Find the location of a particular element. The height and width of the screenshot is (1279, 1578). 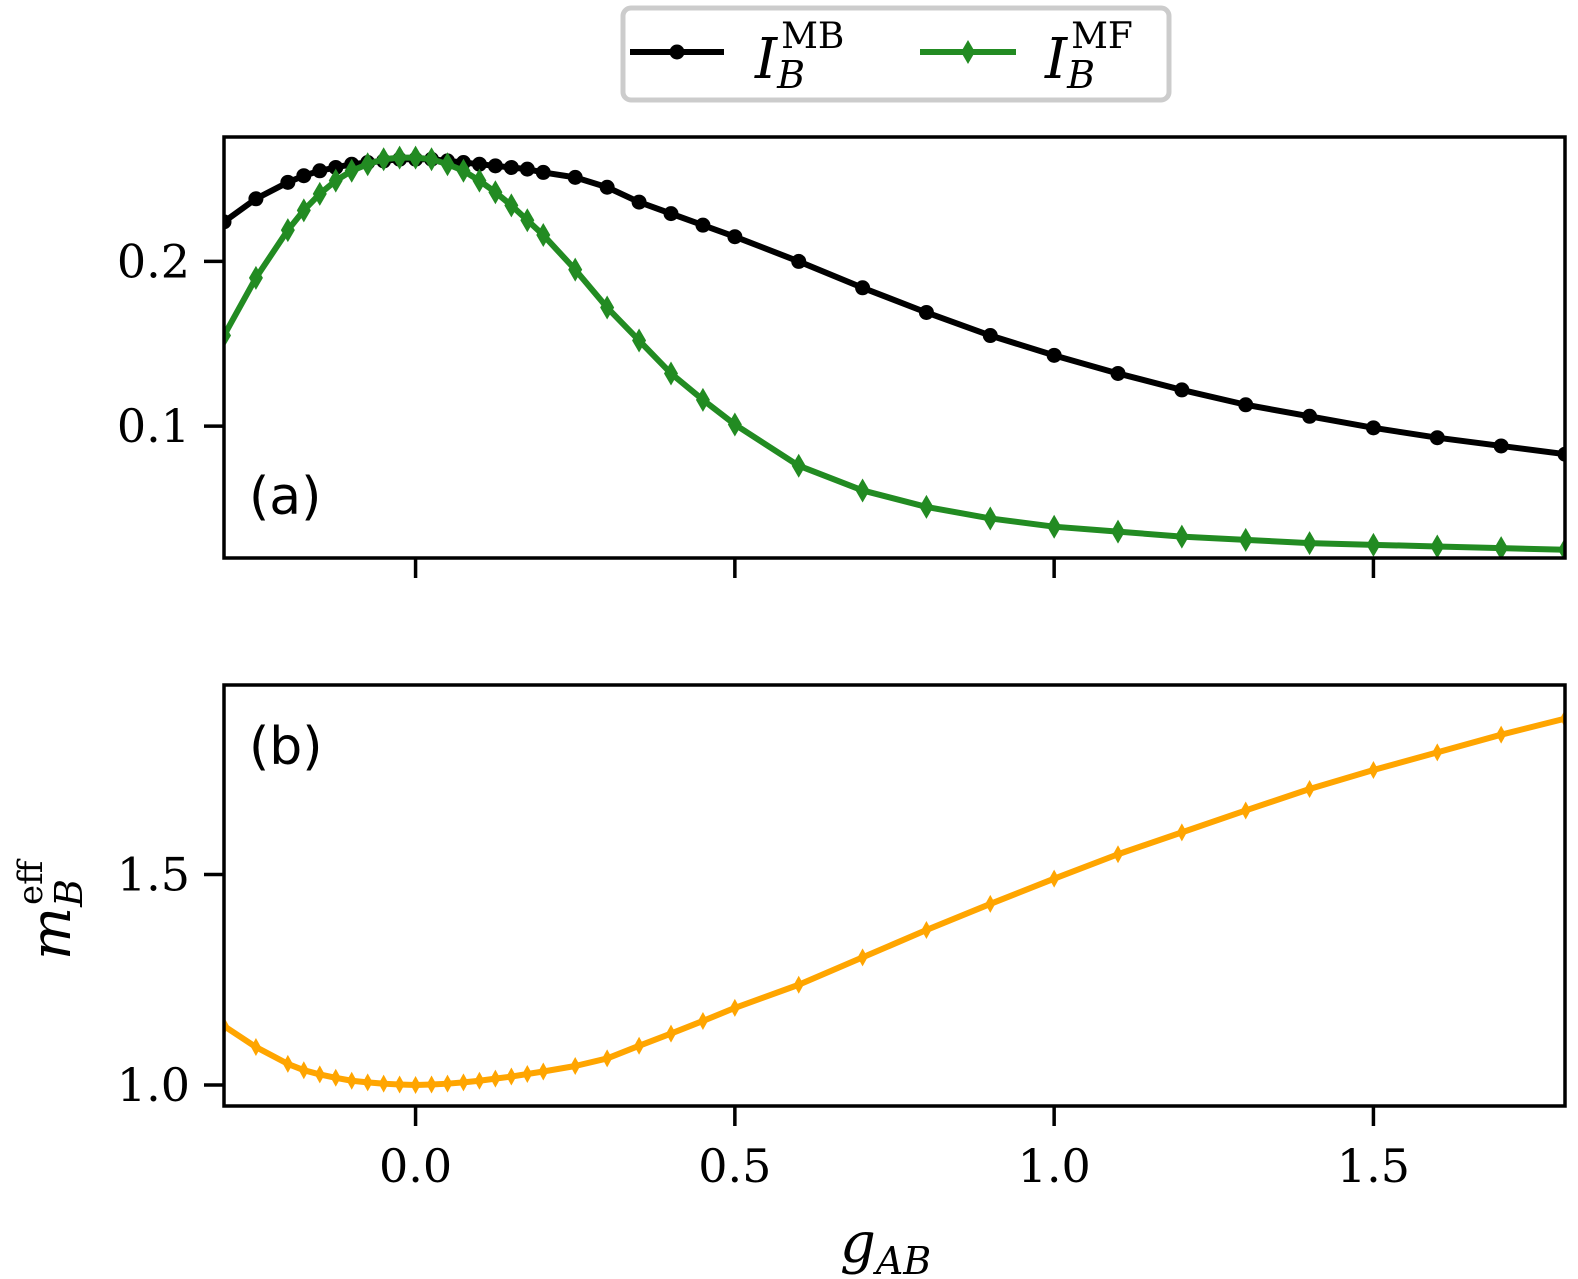

panel-b-xtick-label: 0.0 is located at coordinates (415, 1166).